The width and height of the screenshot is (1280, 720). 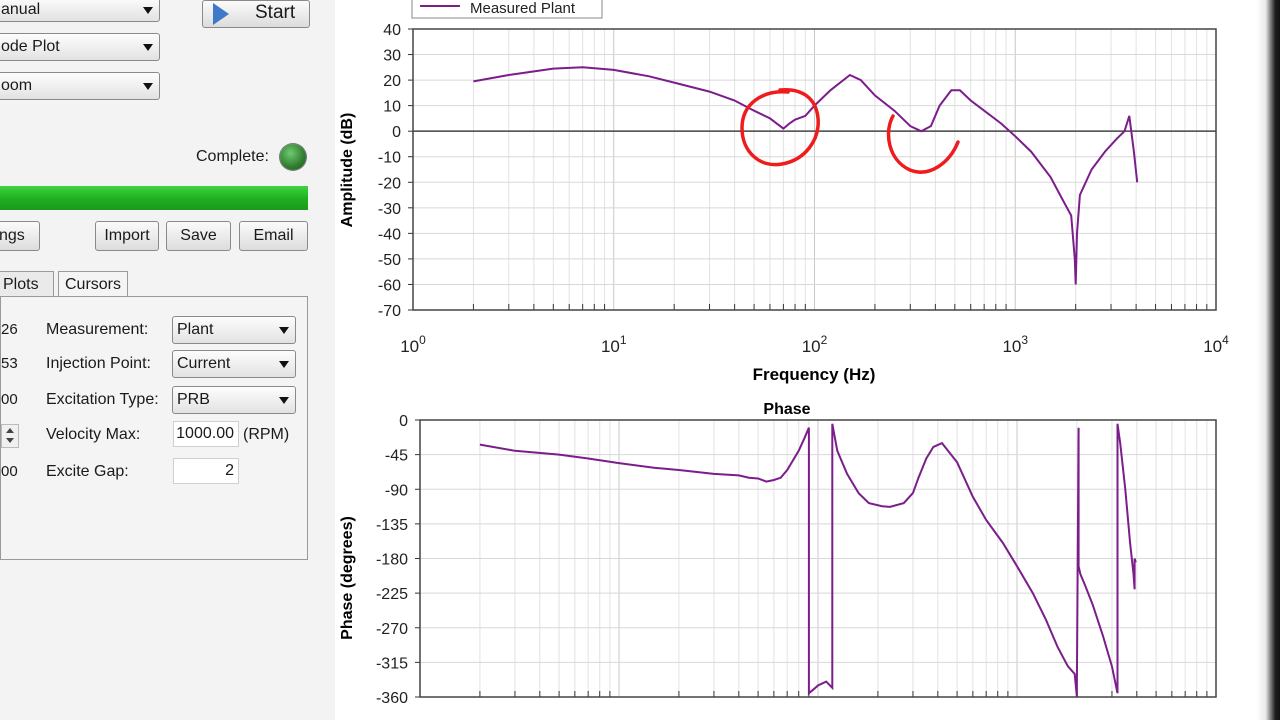 I want to click on progress-fill, so click(x=154, y=198).